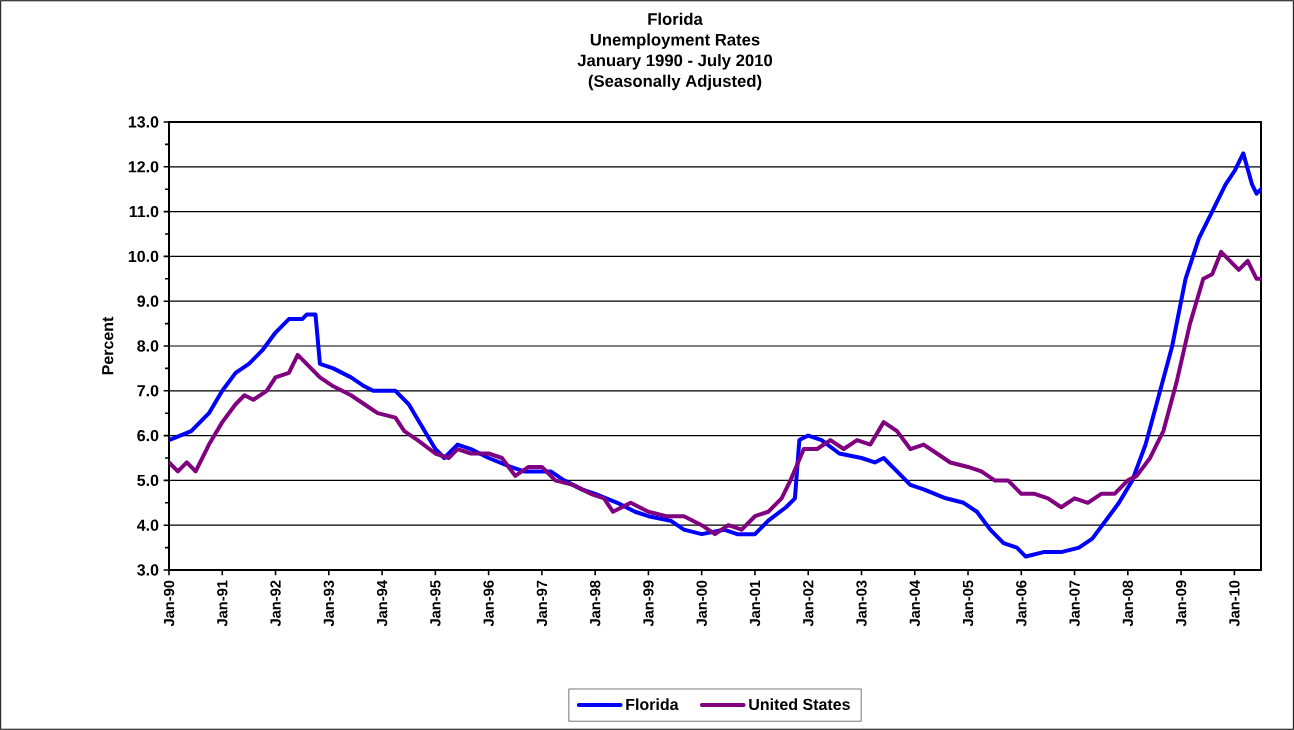  What do you see at coordinates (1074, 603) in the screenshot?
I see `x-tick-label: Jan-07` at bounding box center [1074, 603].